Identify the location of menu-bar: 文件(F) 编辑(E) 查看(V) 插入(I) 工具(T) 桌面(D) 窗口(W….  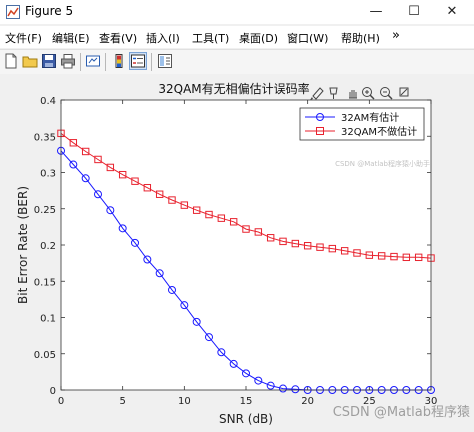
(237, 37).